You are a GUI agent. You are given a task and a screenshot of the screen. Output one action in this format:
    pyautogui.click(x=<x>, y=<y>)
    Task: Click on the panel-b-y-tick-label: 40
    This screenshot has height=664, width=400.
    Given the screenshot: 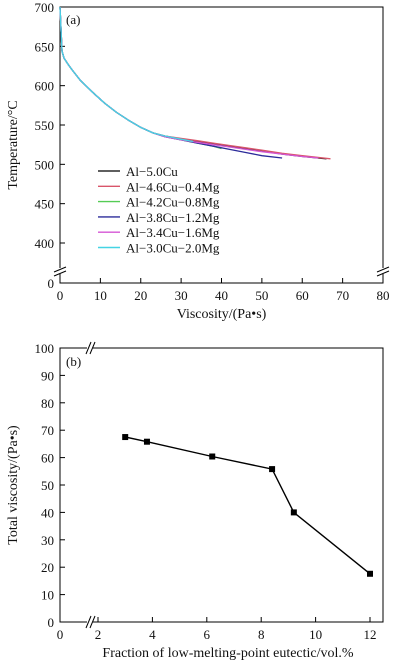 What is the action you would take?
    pyautogui.click(x=47, y=512)
    